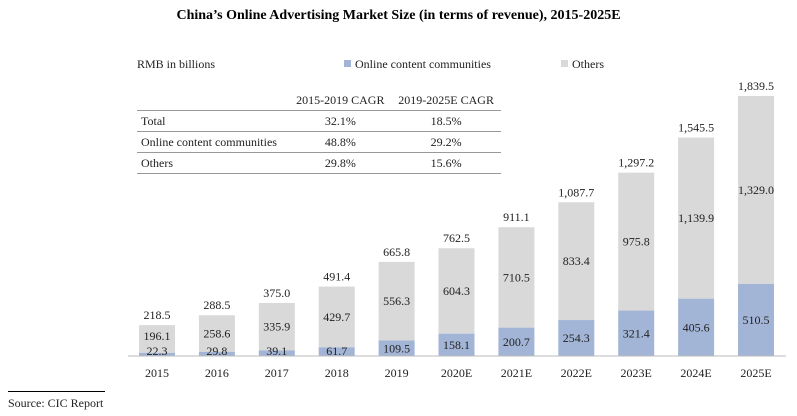 Image resolution: width=797 pixels, height=416 pixels. What do you see at coordinates (695, 373) in the screenshot?
I see `x-tick-label: 2024E` at bounding box center [695, 373].